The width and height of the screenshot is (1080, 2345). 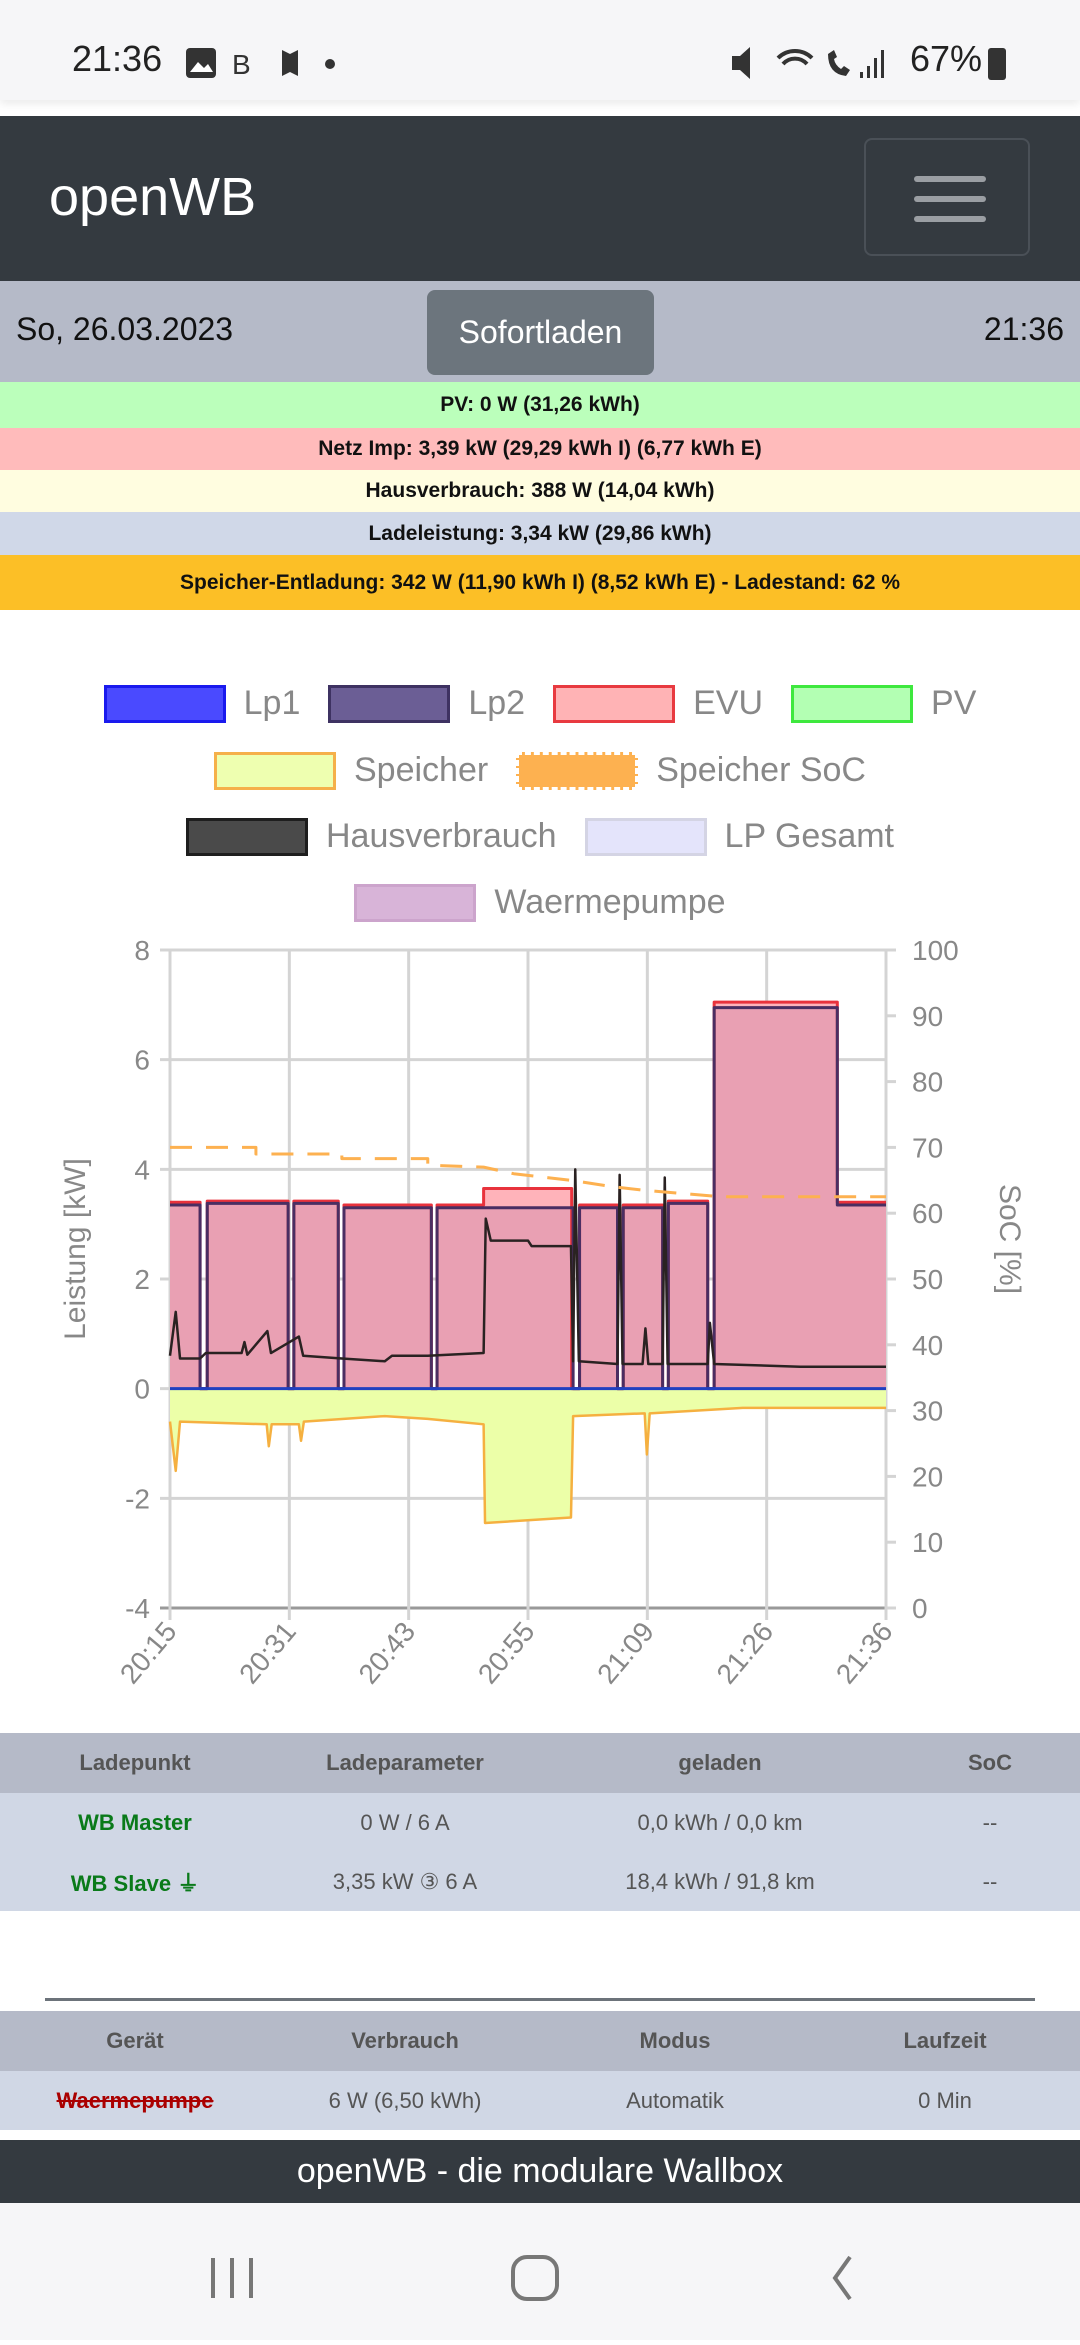 What do you see at coordinates (947, 197) in the screenshot?
I see `menu-toggle-button` at bounding box center [947, 197].